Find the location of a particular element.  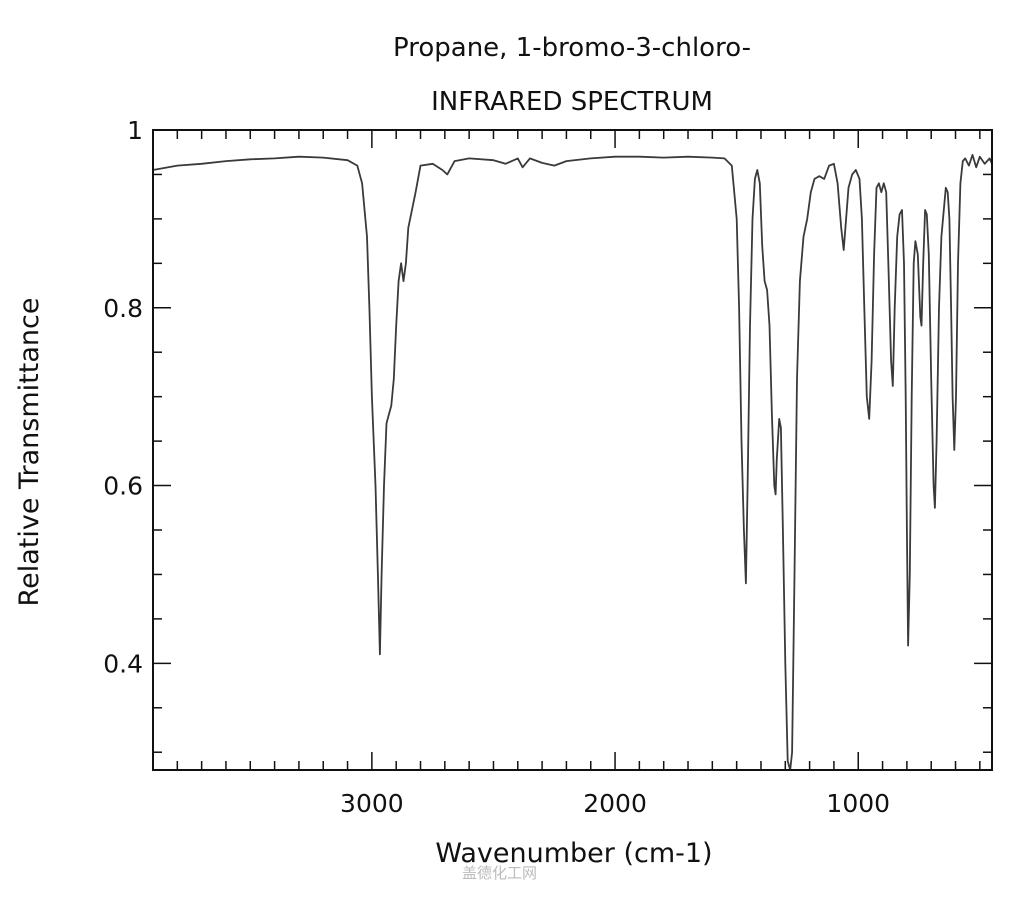

y-tick-label: 0.4 is located at coordinates (123, 663).